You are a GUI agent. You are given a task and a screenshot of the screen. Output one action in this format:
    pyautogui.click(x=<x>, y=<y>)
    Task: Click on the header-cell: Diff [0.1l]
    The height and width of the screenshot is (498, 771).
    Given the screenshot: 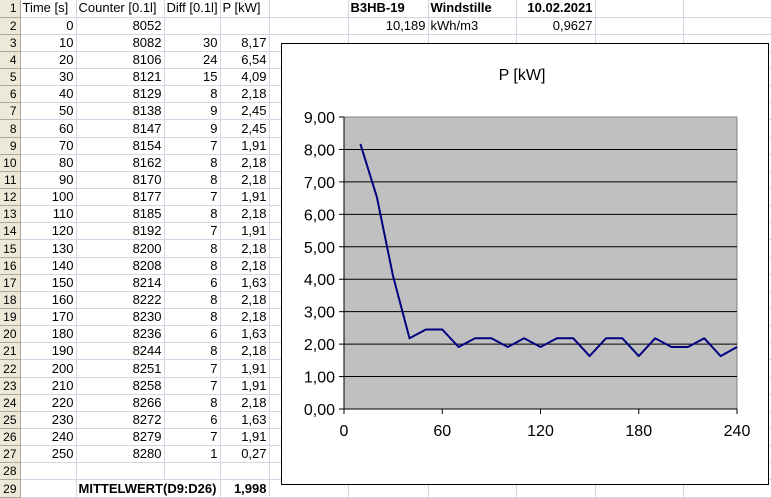 What is the action you would take?
    pyautogui.click(x=192, y=9)
    